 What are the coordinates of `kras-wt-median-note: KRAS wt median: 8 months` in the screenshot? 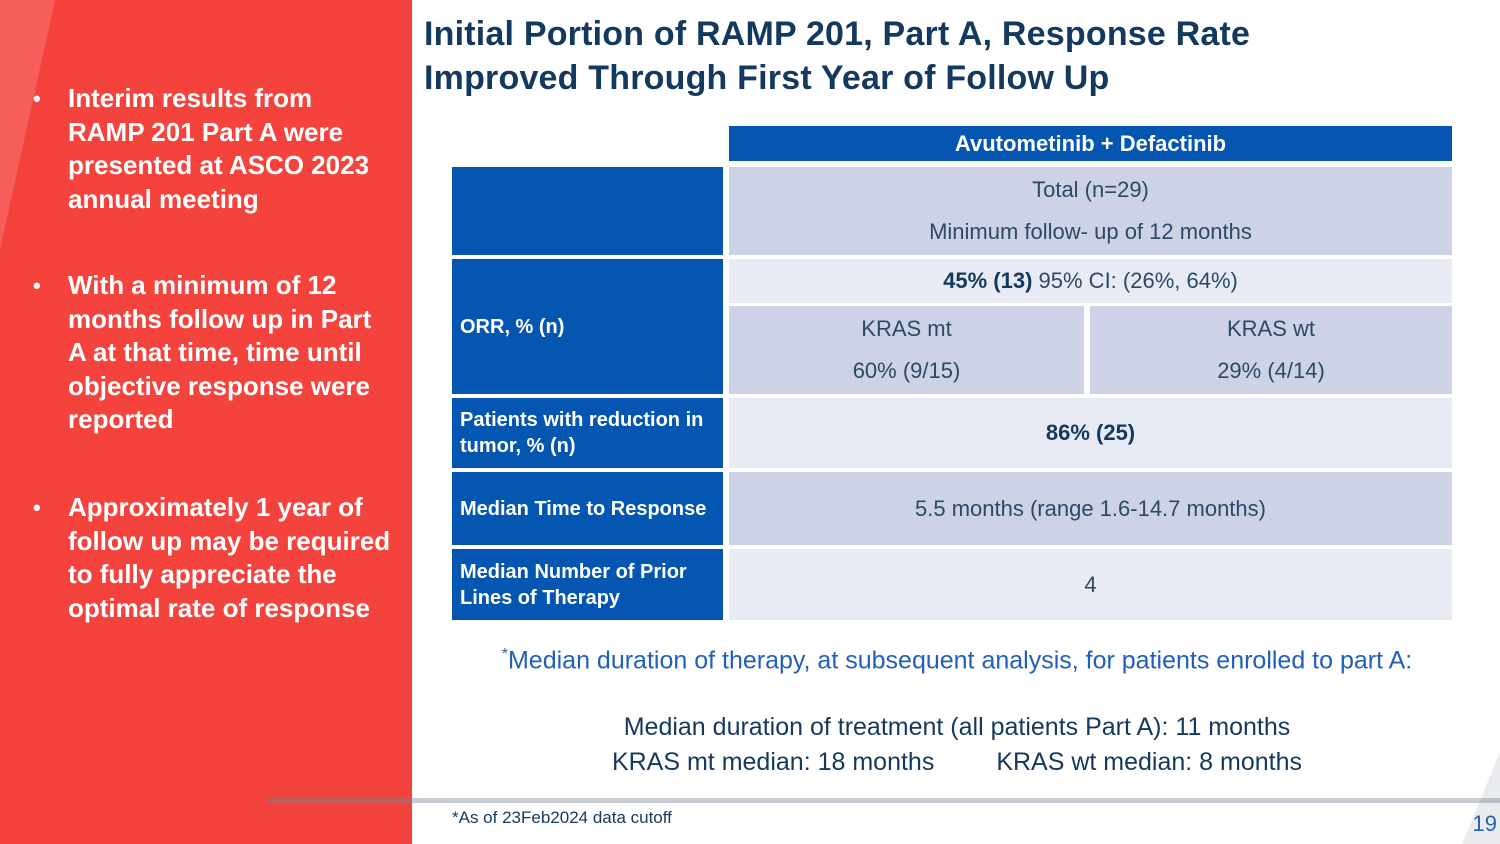 It's located at (1149, 762).